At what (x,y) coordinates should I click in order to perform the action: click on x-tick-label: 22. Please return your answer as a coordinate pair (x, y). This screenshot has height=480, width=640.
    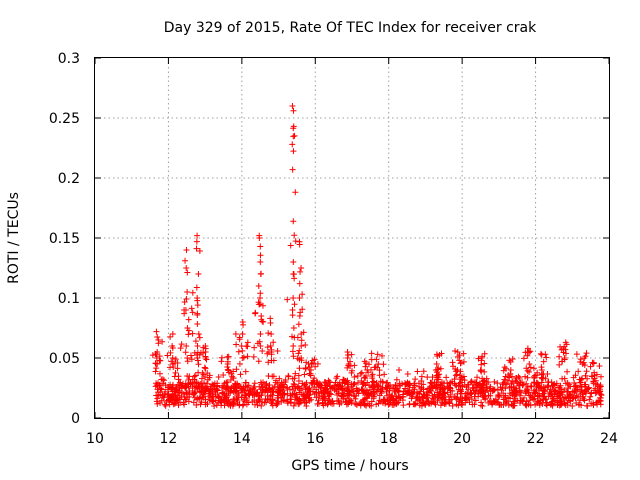
    Looking at the image, I should click on (536, 439).